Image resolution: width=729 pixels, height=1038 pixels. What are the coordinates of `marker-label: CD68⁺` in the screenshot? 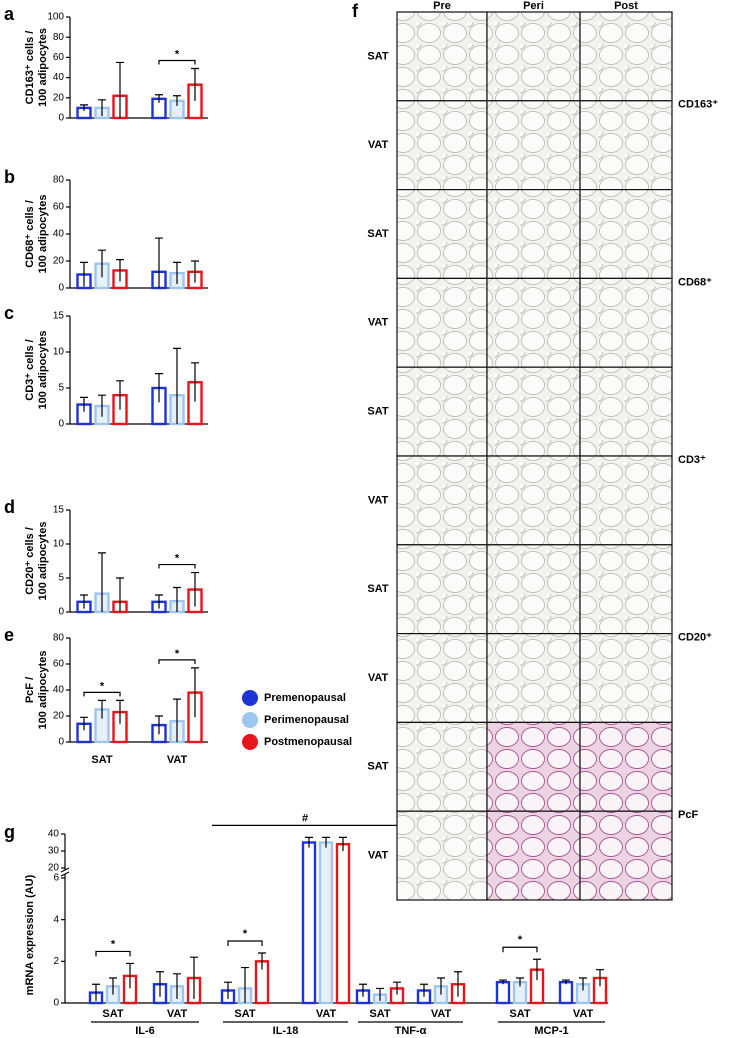 It's located at (695, 282).